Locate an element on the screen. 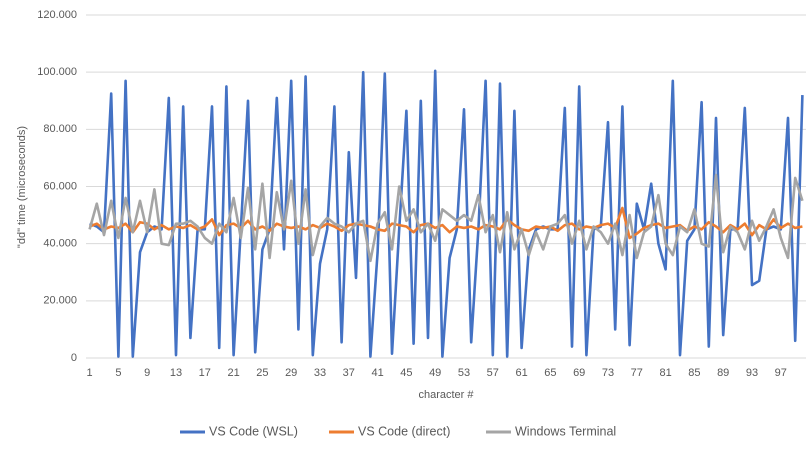 Image resolution: width=812 pixels, height=454 pixels. x-tick-label: 37 is located at coordinates (349, 373).